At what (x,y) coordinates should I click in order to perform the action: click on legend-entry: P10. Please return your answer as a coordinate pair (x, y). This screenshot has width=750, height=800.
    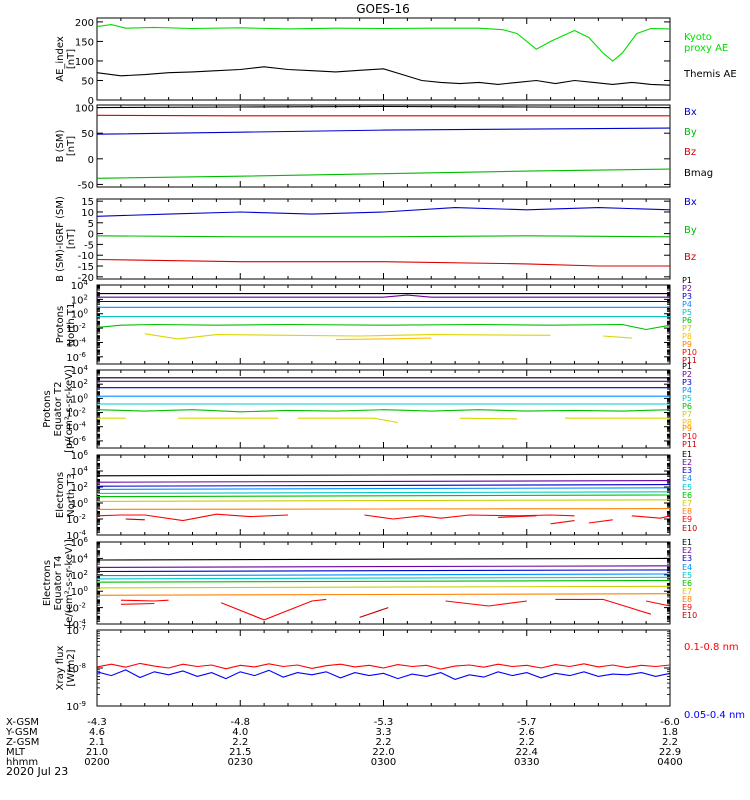
    Looking at the image, I should click on (689, 352).